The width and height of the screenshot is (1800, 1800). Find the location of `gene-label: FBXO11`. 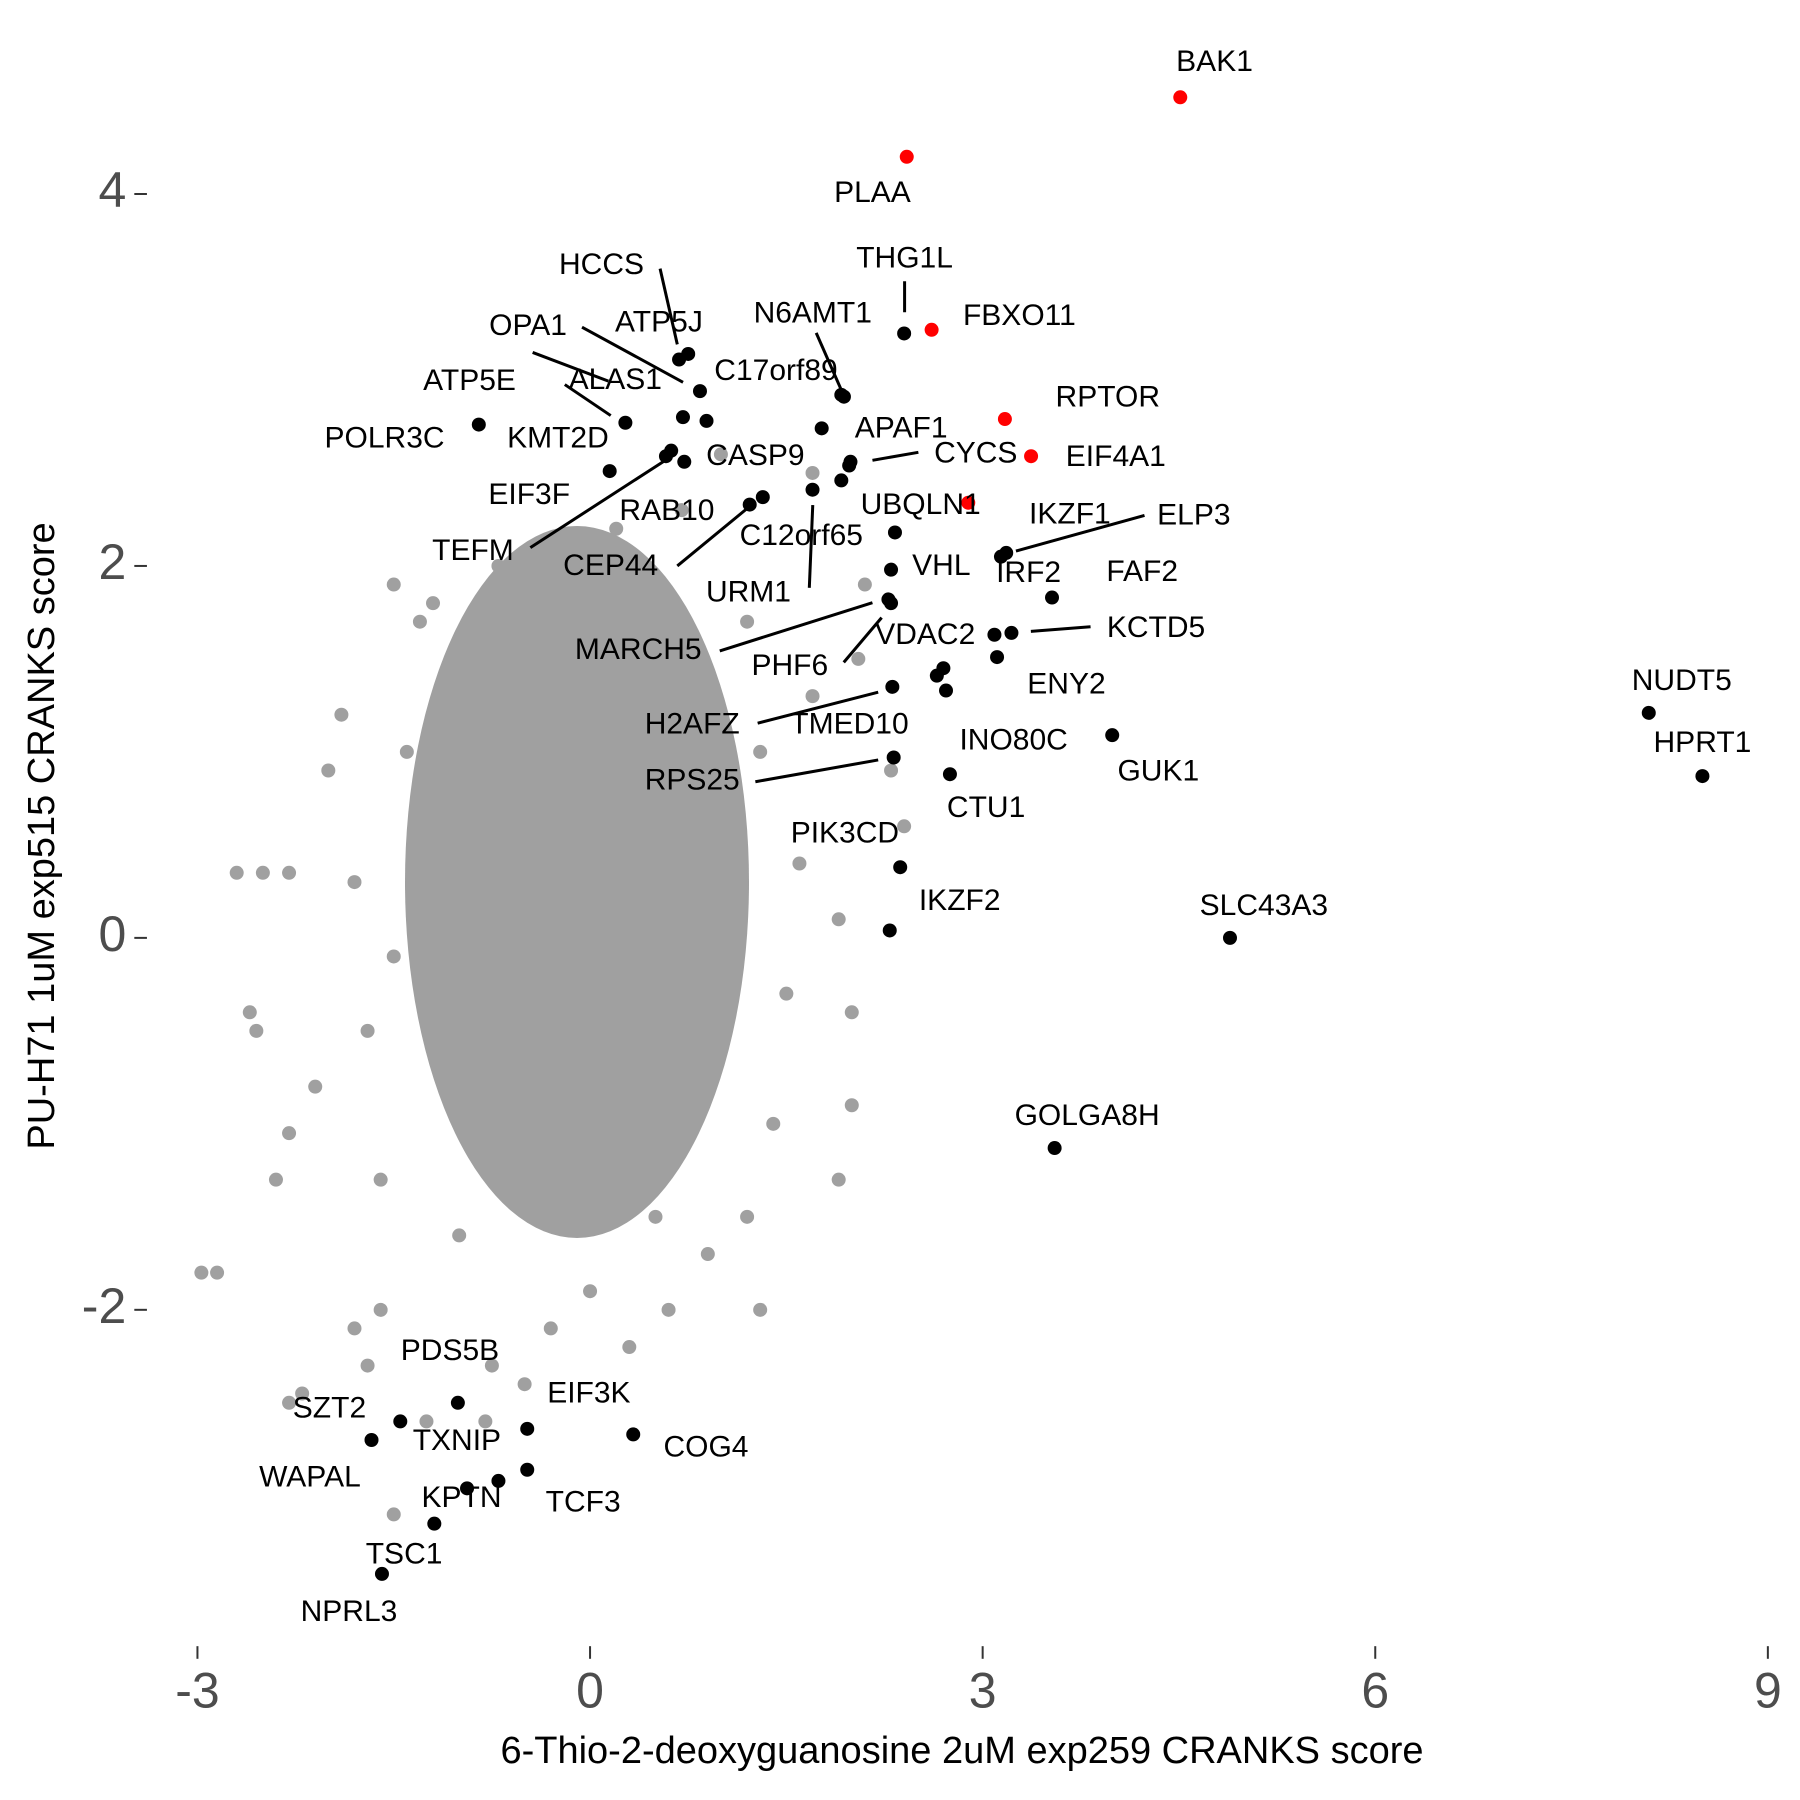

gene-label: FBXO11 is located at coordinates (1019, 315).